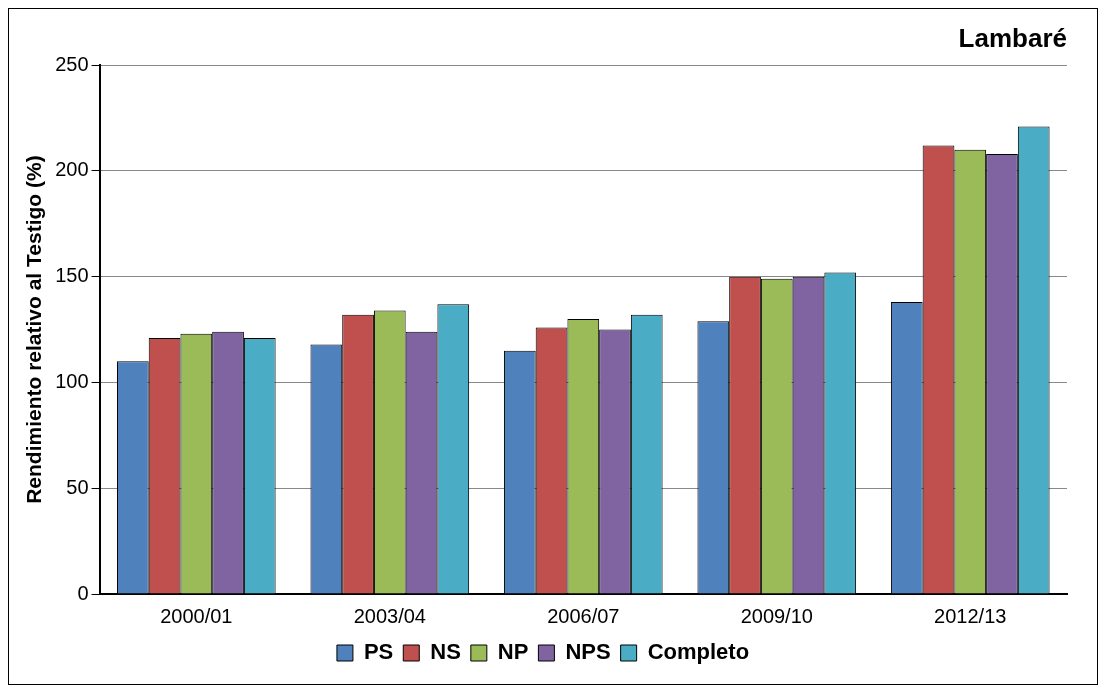 This screenshot has height=693, width=1106. Describe the element at coordinates (583, 615) in the screenshot. I see `x-tick-label: 2006/07` at that location.